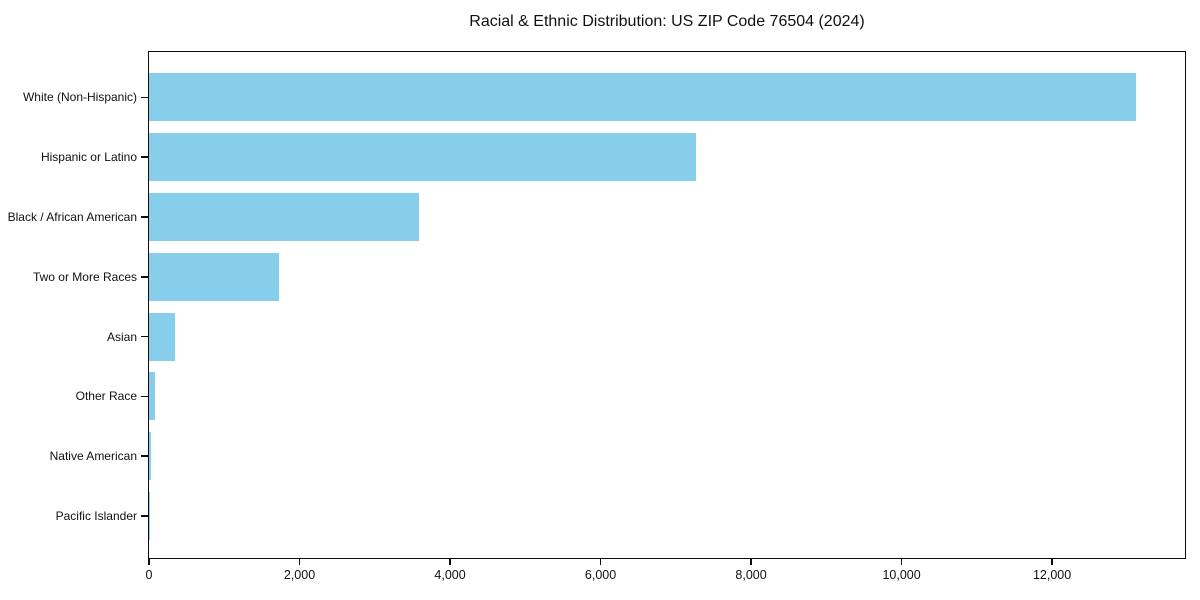 The image size is (1200, 600). Describe the element at coordinates (901, 575) in the screenshot. I see `x-axis-tick-label: 10,000` at that location.